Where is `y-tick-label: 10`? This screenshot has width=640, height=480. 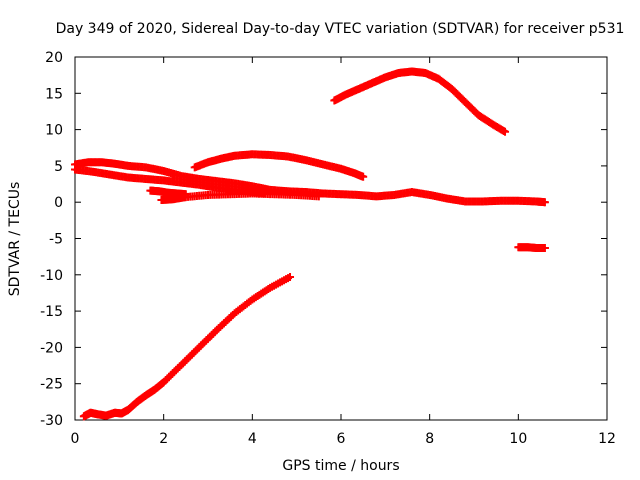
y-tick-label: 10 is located at coordinates (54, 131).